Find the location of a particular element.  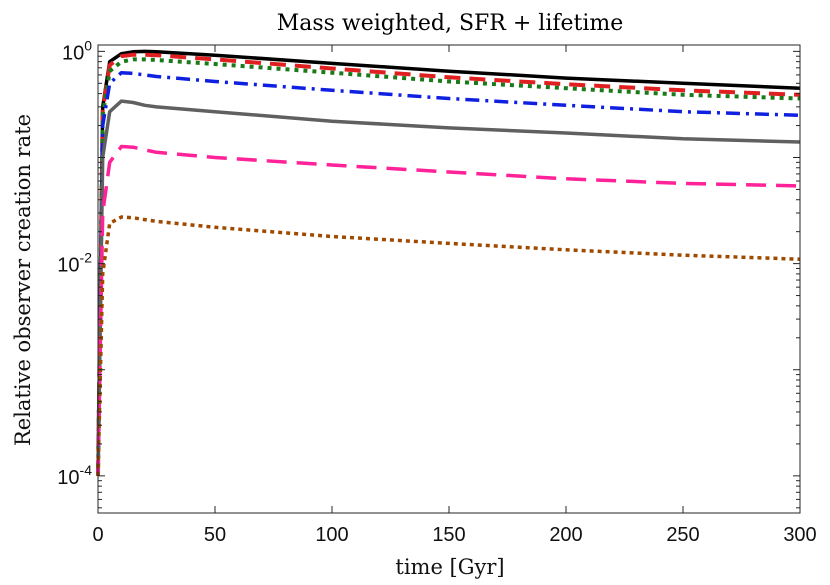

x-tick-label: 200 is located at coordinates (565, 535).